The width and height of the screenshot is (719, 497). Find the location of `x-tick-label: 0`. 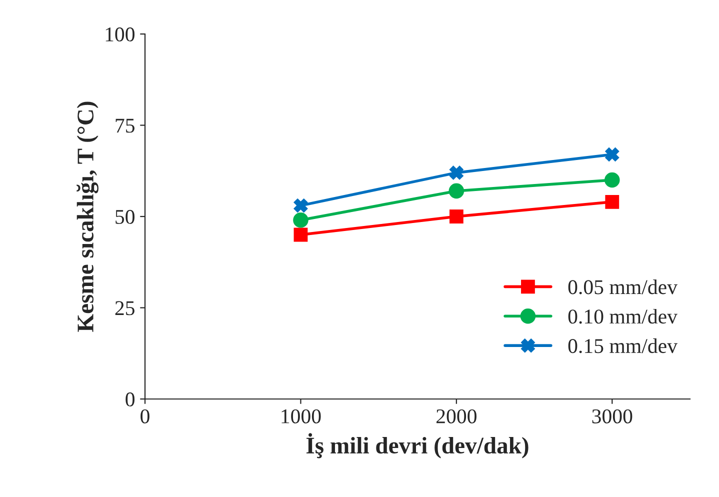

x-tick-label: 0 is located at coordinates (145, 416).